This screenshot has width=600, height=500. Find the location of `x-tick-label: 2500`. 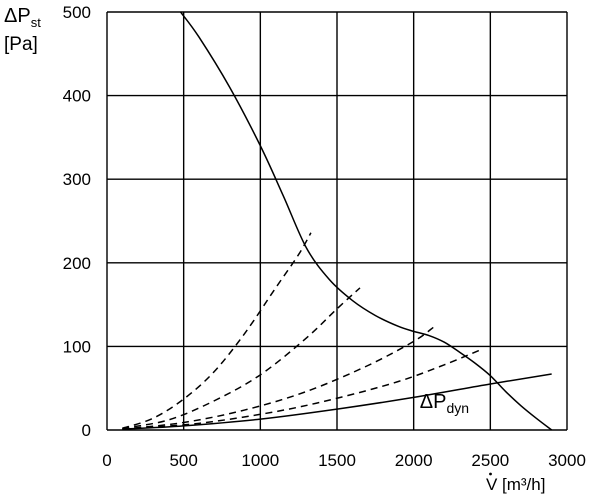

x-tick-label: 2500 is located at coordinates (490, 460).